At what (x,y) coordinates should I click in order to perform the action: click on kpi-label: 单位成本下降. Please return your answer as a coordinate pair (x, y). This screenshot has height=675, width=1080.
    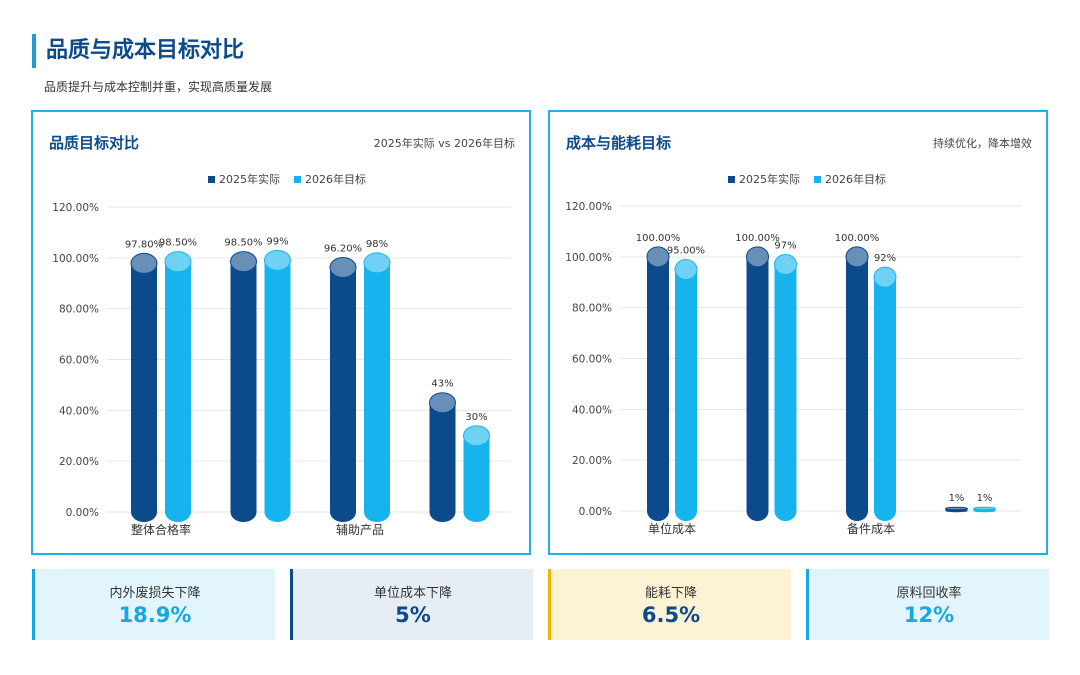
    Looking at the image, I should click on (412, 593).